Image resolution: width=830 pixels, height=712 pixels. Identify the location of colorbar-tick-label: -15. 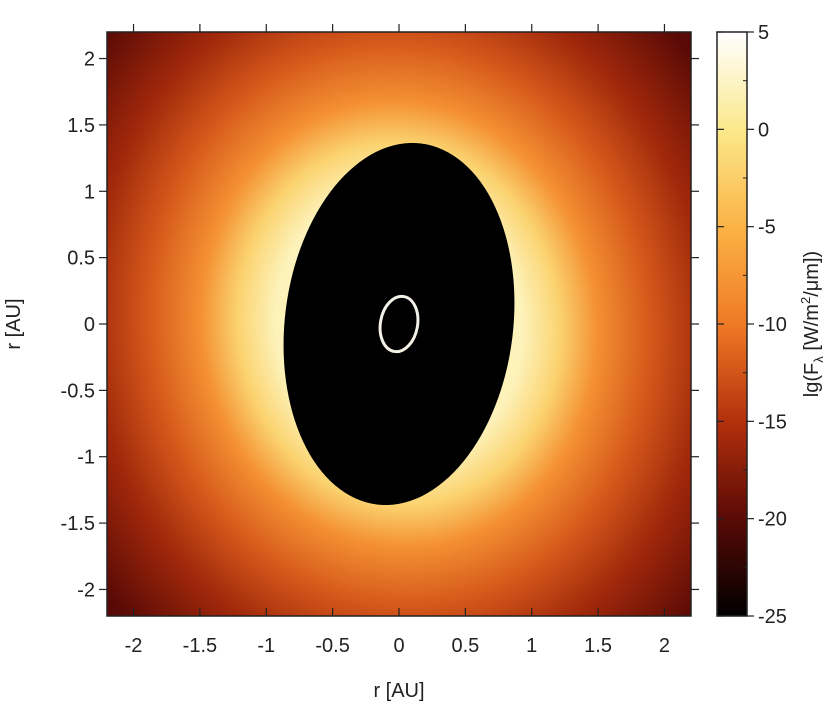
(772, 422).